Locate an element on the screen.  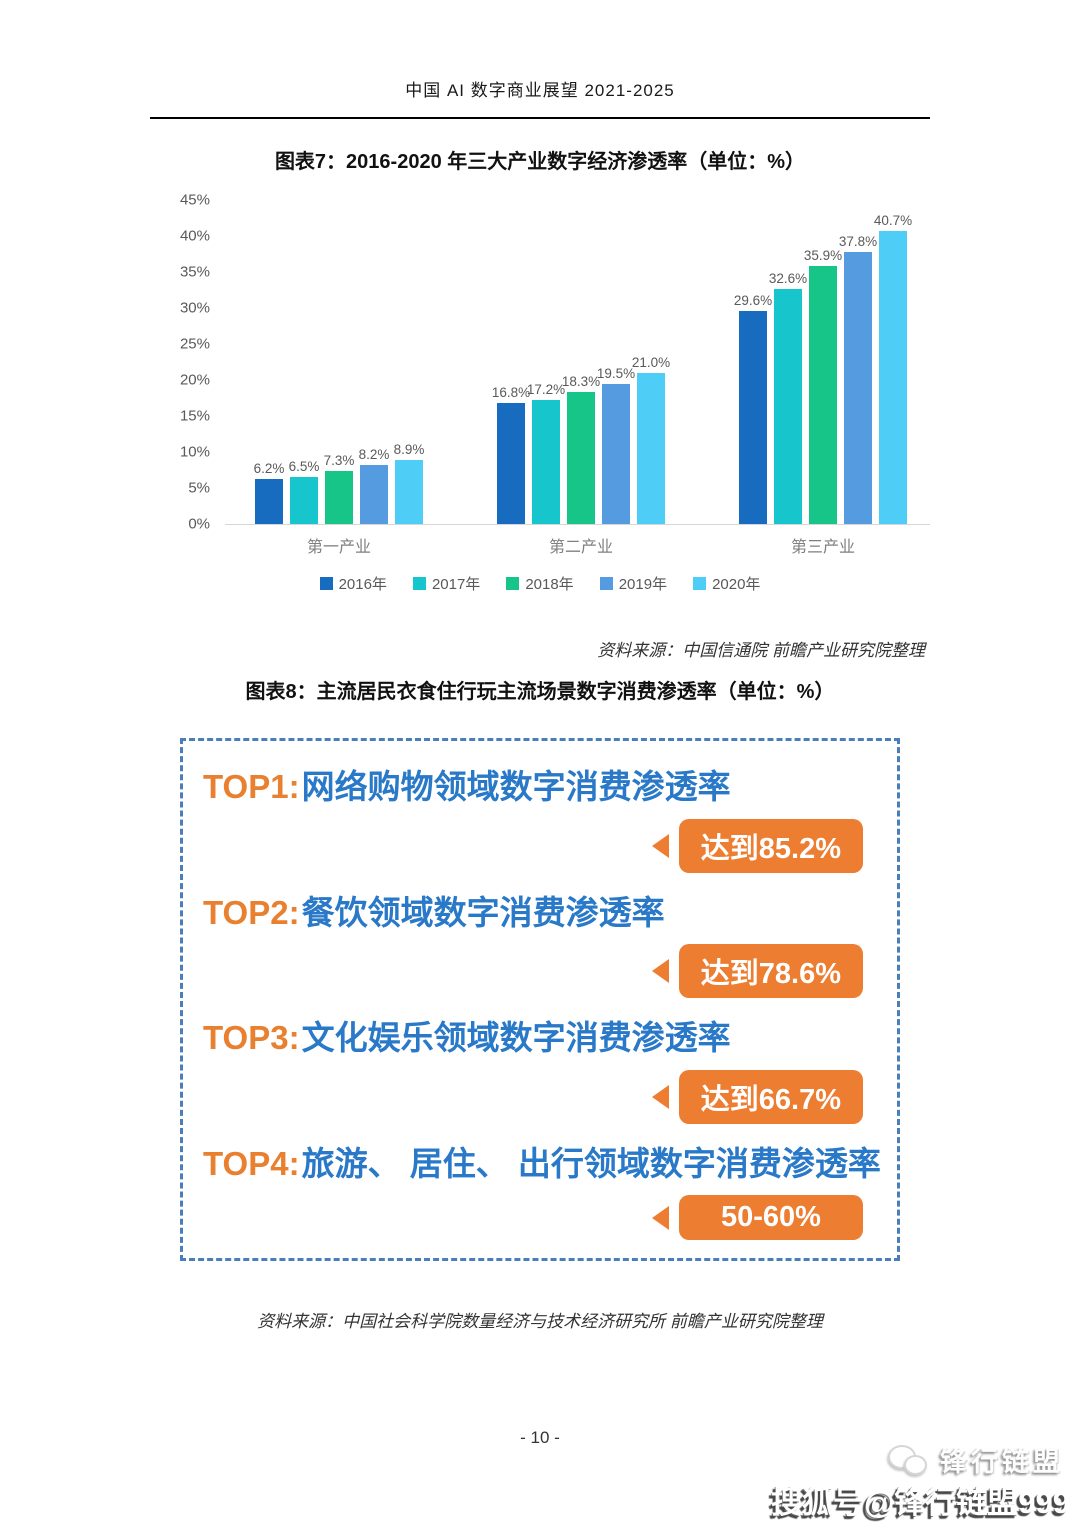
top-item-heading: TOP3:文化娱乐领域数字消费渗透率 is located at coordinates (536, 1038).